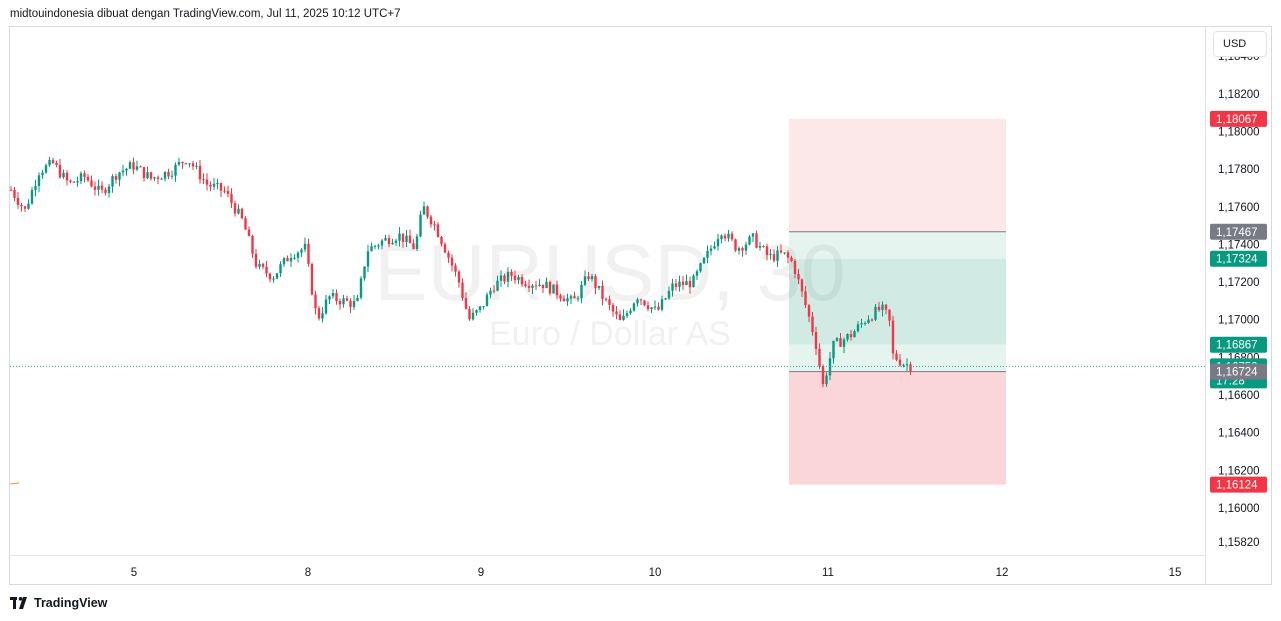 The width and height of the screenshot is (1281, 621). I want to click on price-tick-label: 1,16000, so click(1239, 509).